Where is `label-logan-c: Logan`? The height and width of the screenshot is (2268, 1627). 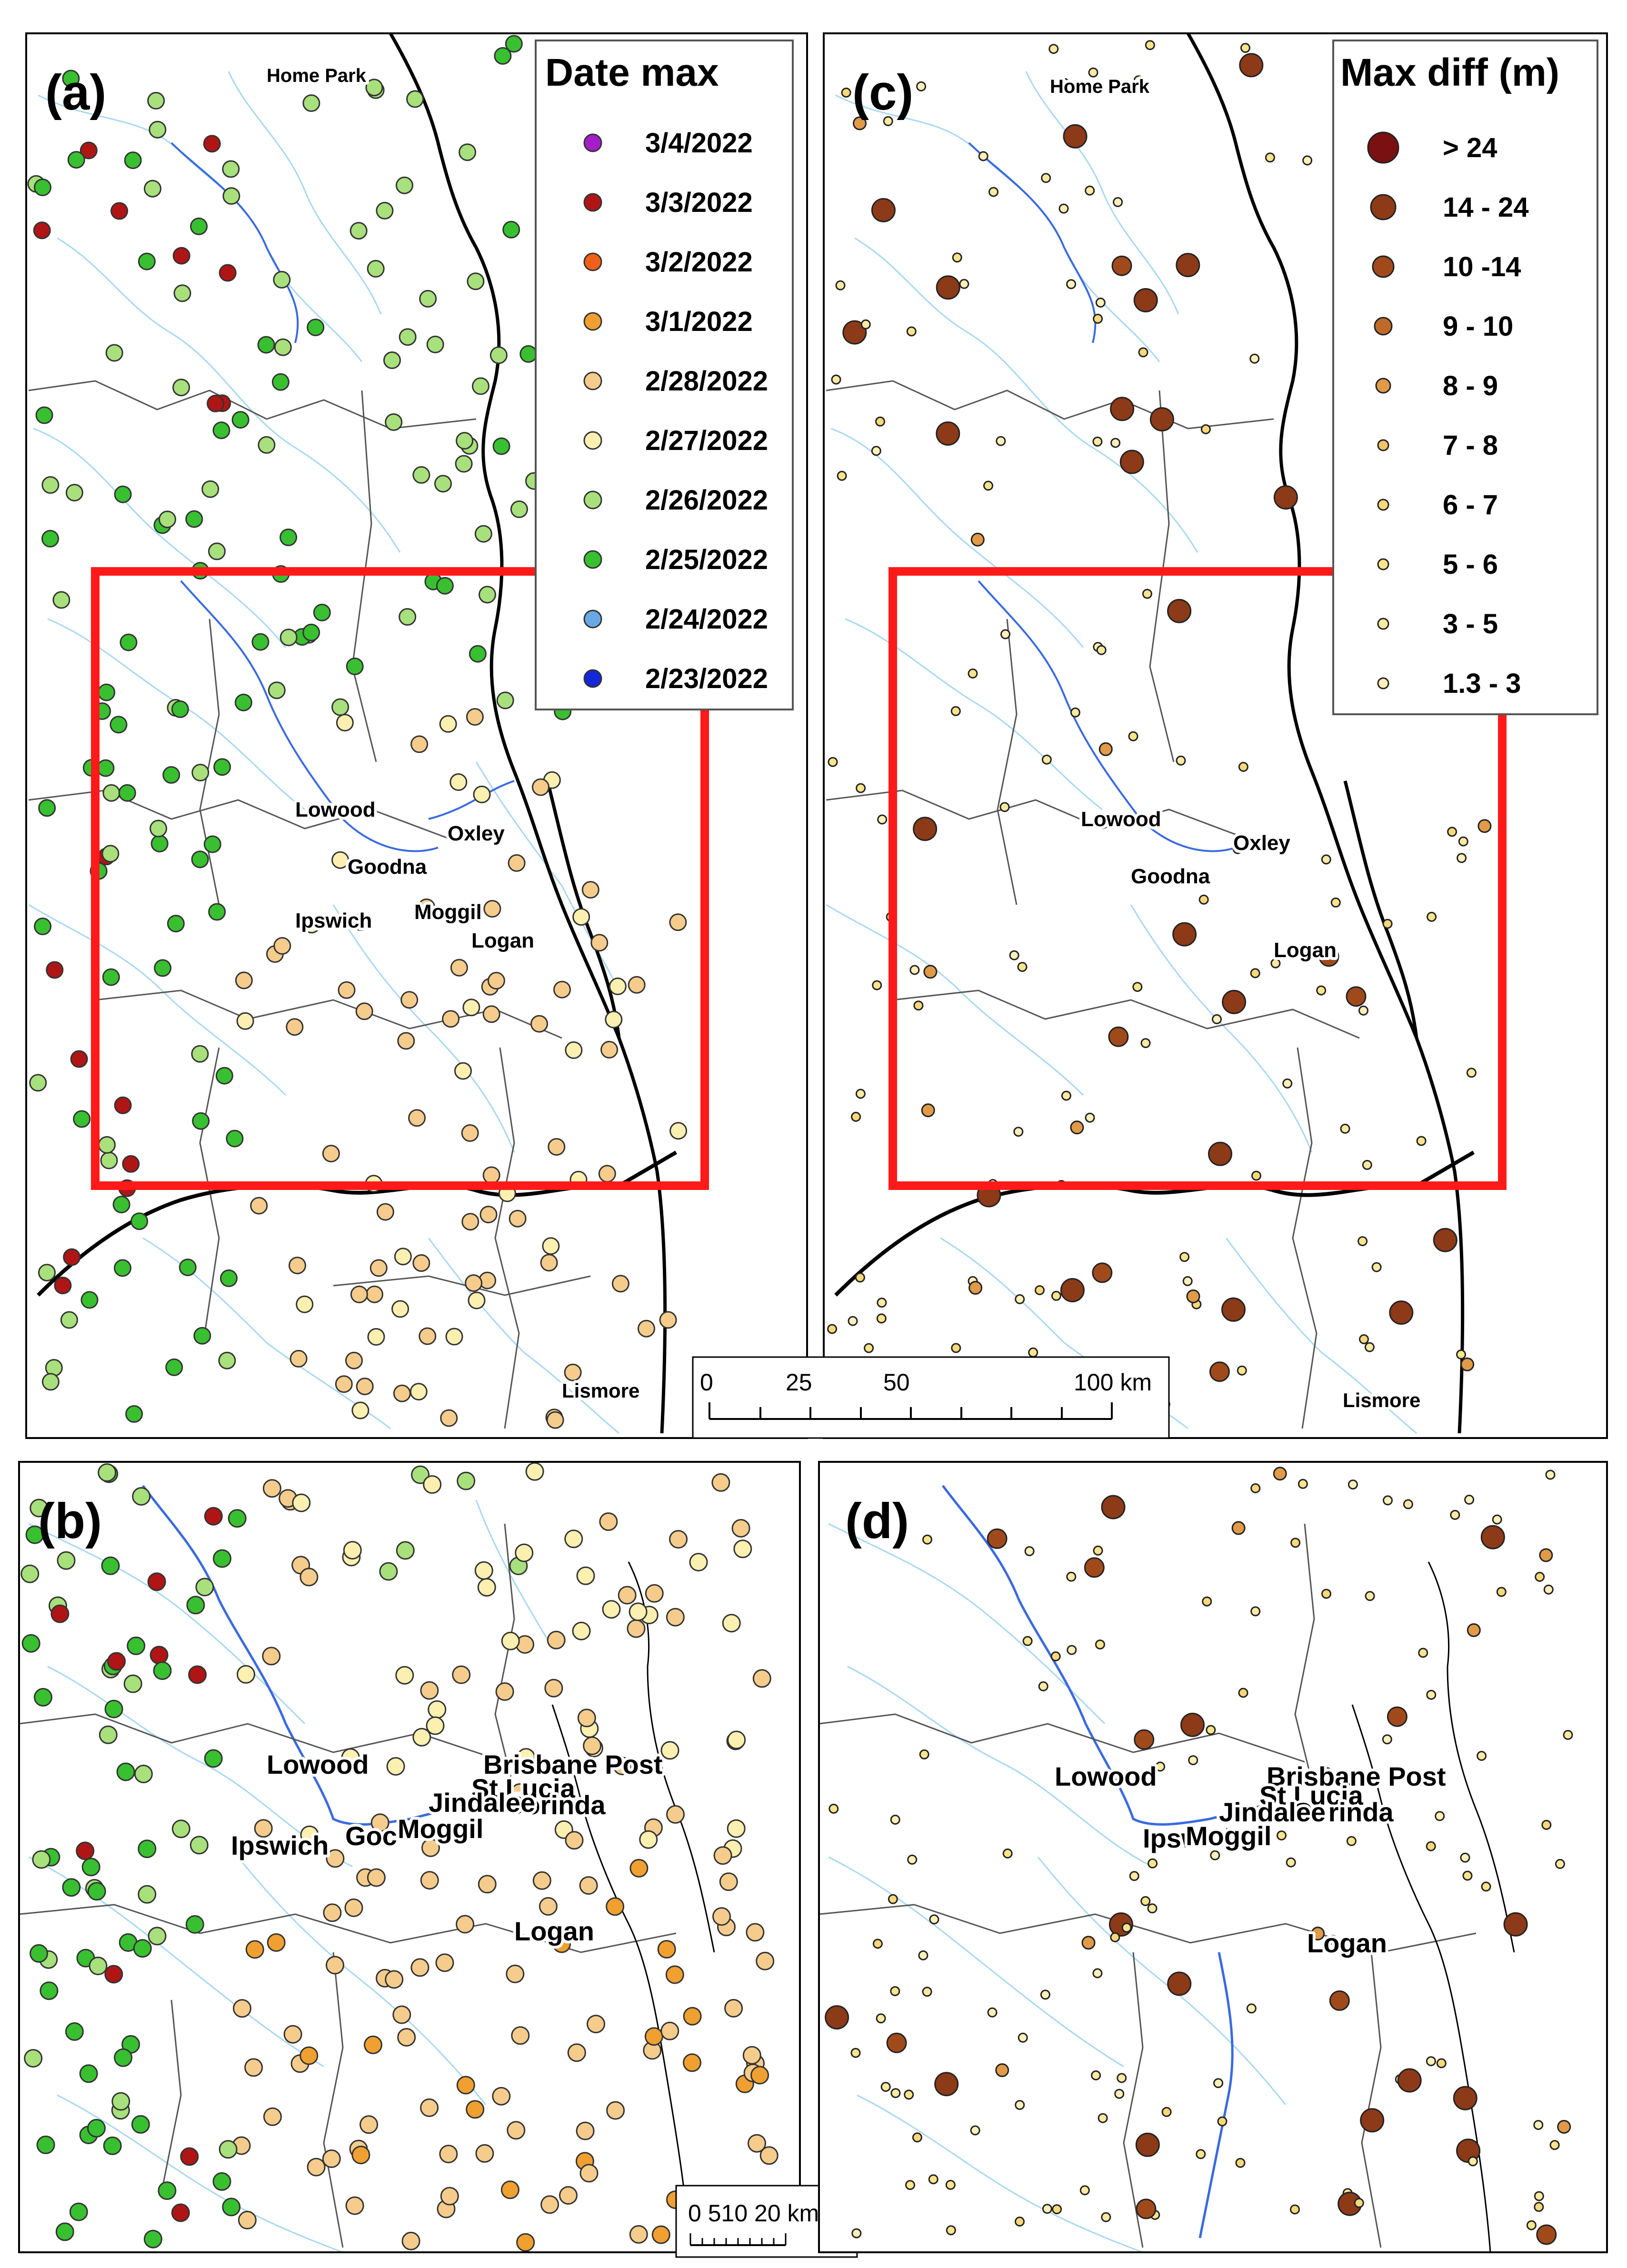
label-logan-c: Logan is located at coordinates (1305, 950).